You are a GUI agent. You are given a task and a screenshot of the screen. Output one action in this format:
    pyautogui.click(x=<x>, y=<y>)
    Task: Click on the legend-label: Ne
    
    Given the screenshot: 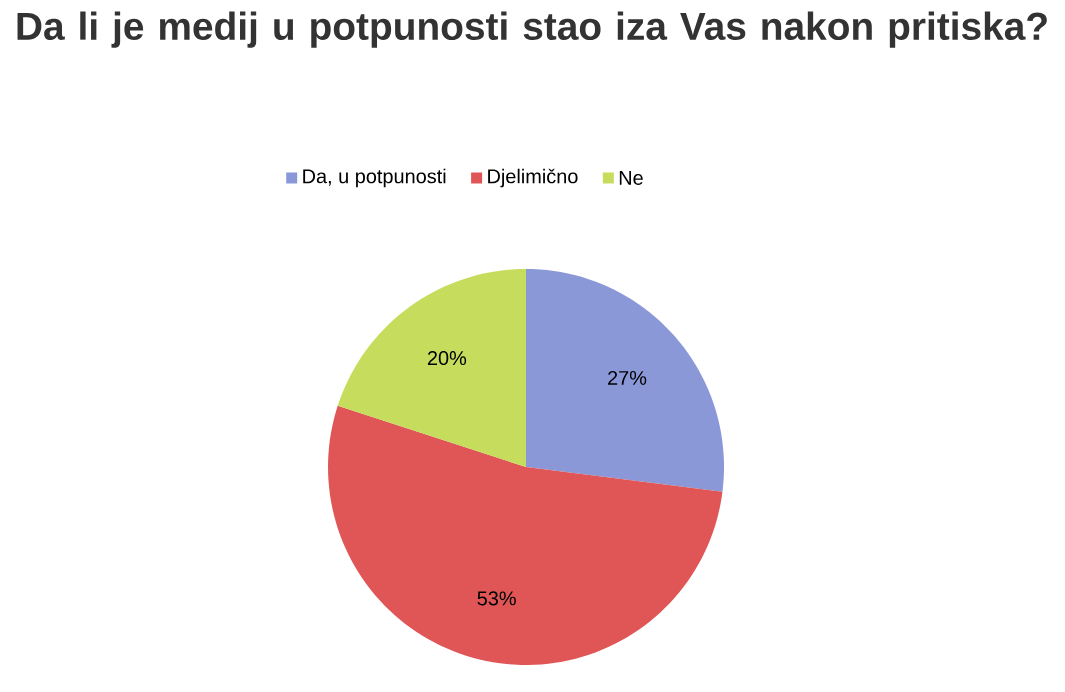 What is the action you would take?
    pyautogui.click(x=631, y=178)
    